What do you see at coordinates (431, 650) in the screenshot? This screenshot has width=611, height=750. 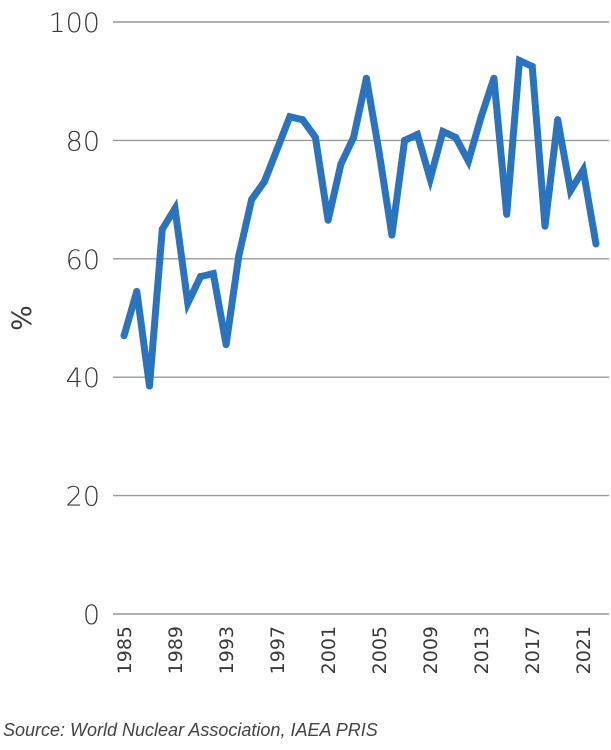 I see `x-tick-label: 2009` at bounding box center [431, 650].